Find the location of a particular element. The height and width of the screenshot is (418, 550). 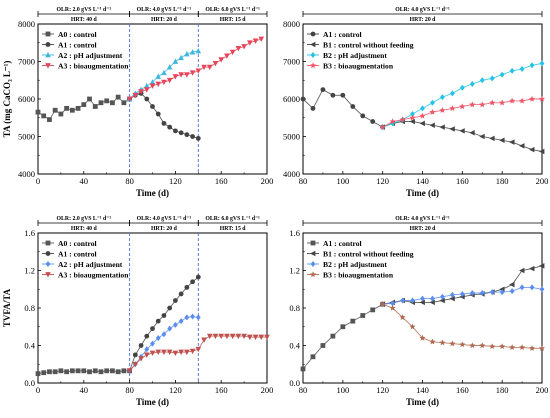

legend-label: B3 : bioaugmentation is located at coordinates (358, 66).